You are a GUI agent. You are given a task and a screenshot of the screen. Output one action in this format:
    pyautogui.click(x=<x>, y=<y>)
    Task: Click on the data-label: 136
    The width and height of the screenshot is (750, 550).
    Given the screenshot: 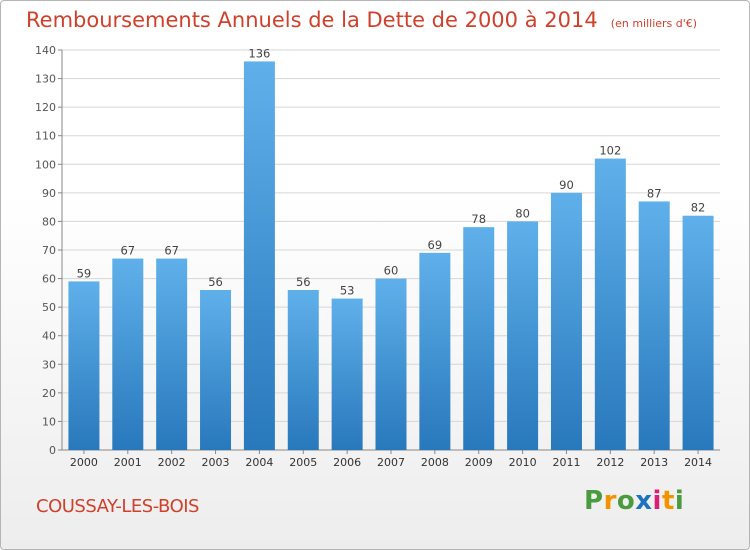 What is the action you would take?
    pyautogui.click(x=259, y=53)
    